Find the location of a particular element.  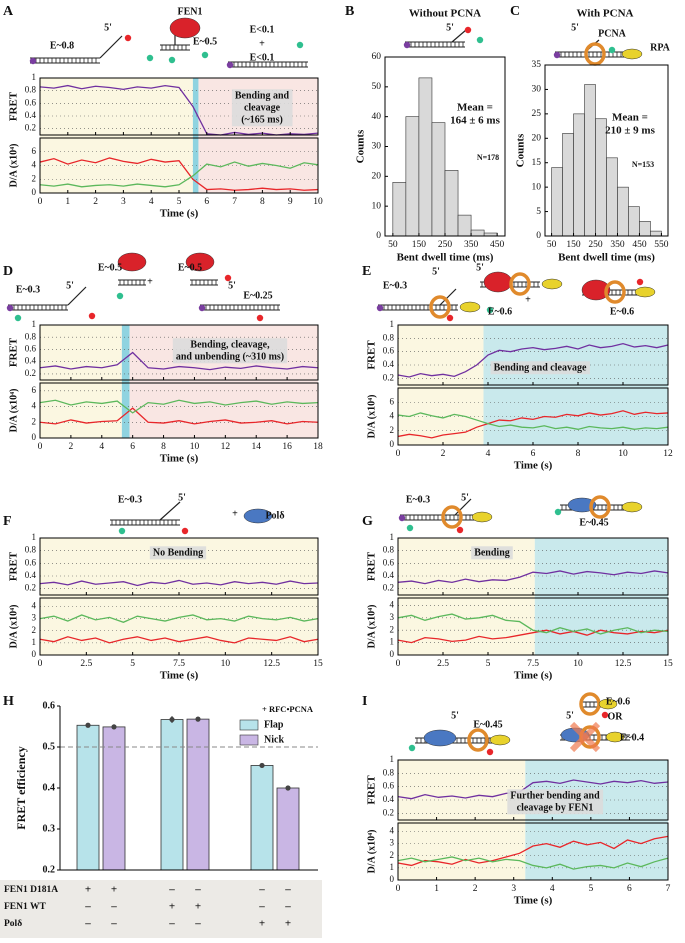

y-tick-label: 1 is located at coordinates (392, 324).